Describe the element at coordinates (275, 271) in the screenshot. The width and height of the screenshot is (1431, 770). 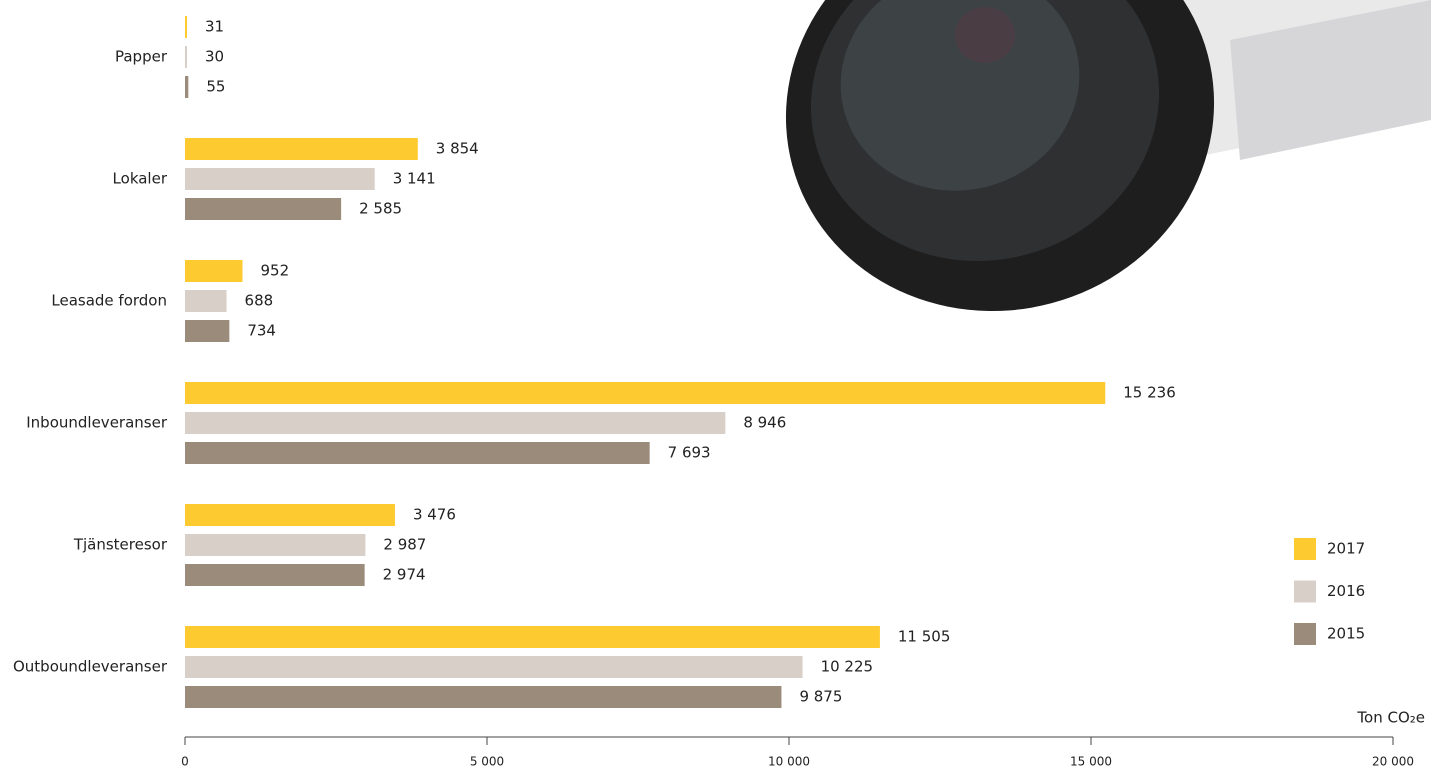
I see `value-label: 952` at that location.